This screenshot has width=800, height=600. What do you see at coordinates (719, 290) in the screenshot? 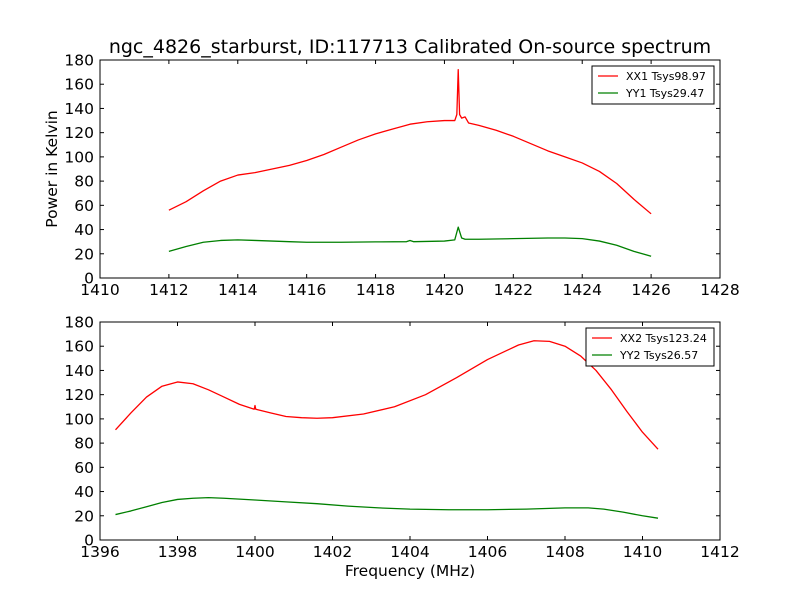
I see `x-tick-label: 1428` at bounding box center [719, 290].